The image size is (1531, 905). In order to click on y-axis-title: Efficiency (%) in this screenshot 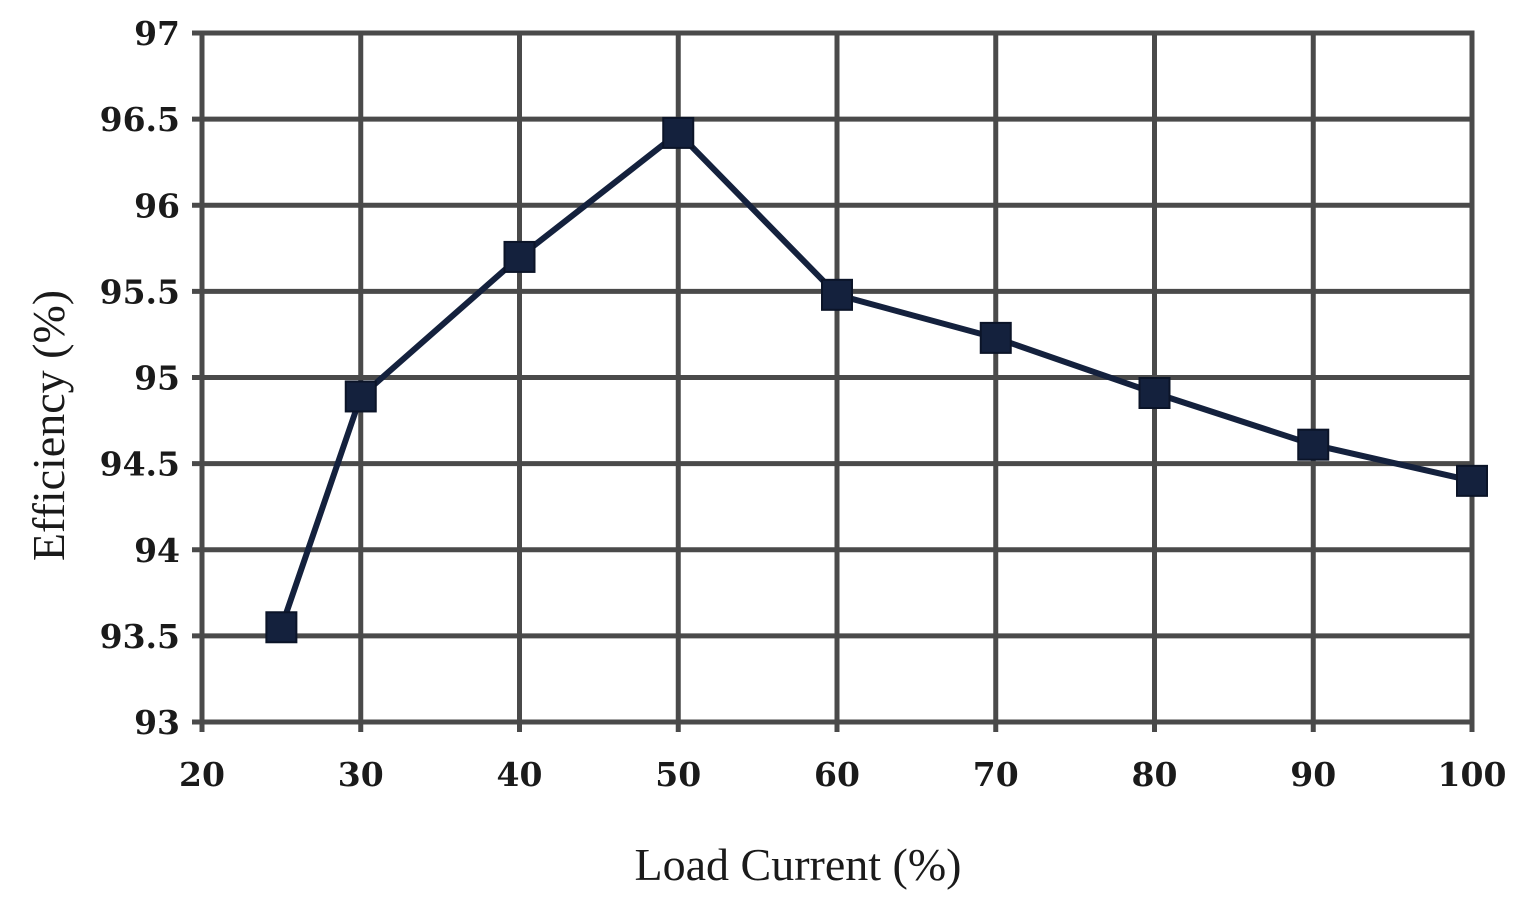, I will do `click(48, 425)`.